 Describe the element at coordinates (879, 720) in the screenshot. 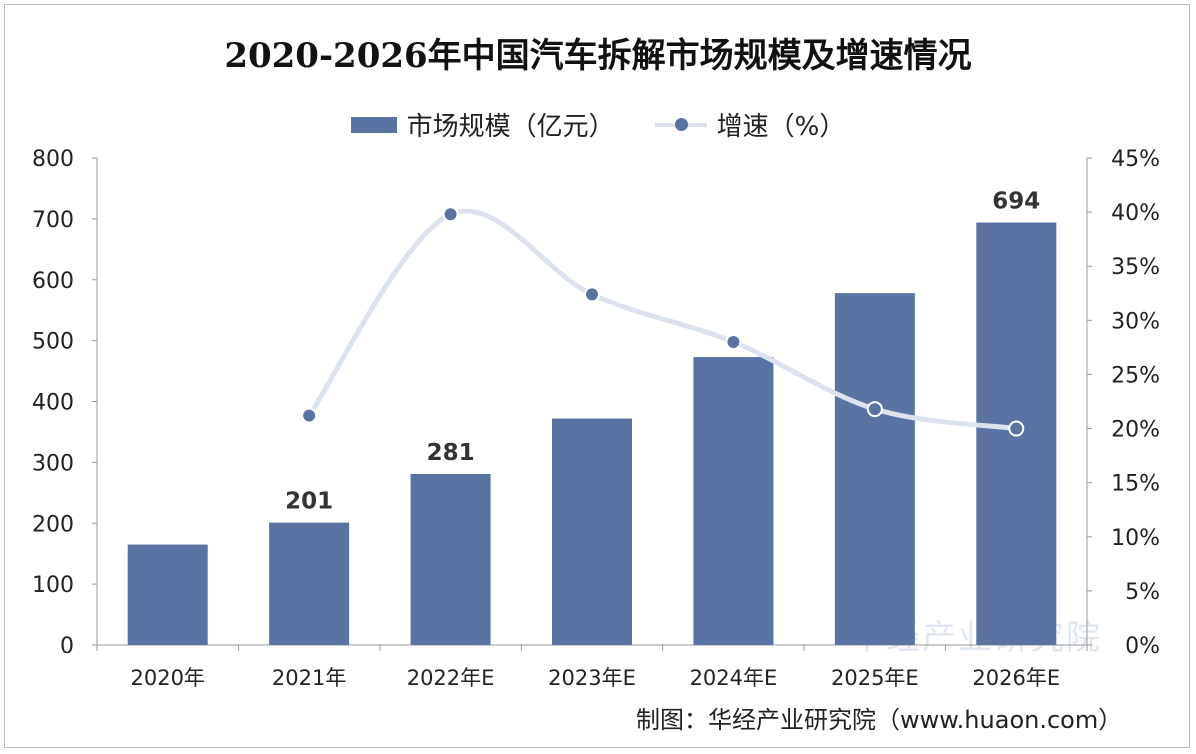

I see `source-note: 制图：华经产业研究院（www.huaon.com）` at that location.